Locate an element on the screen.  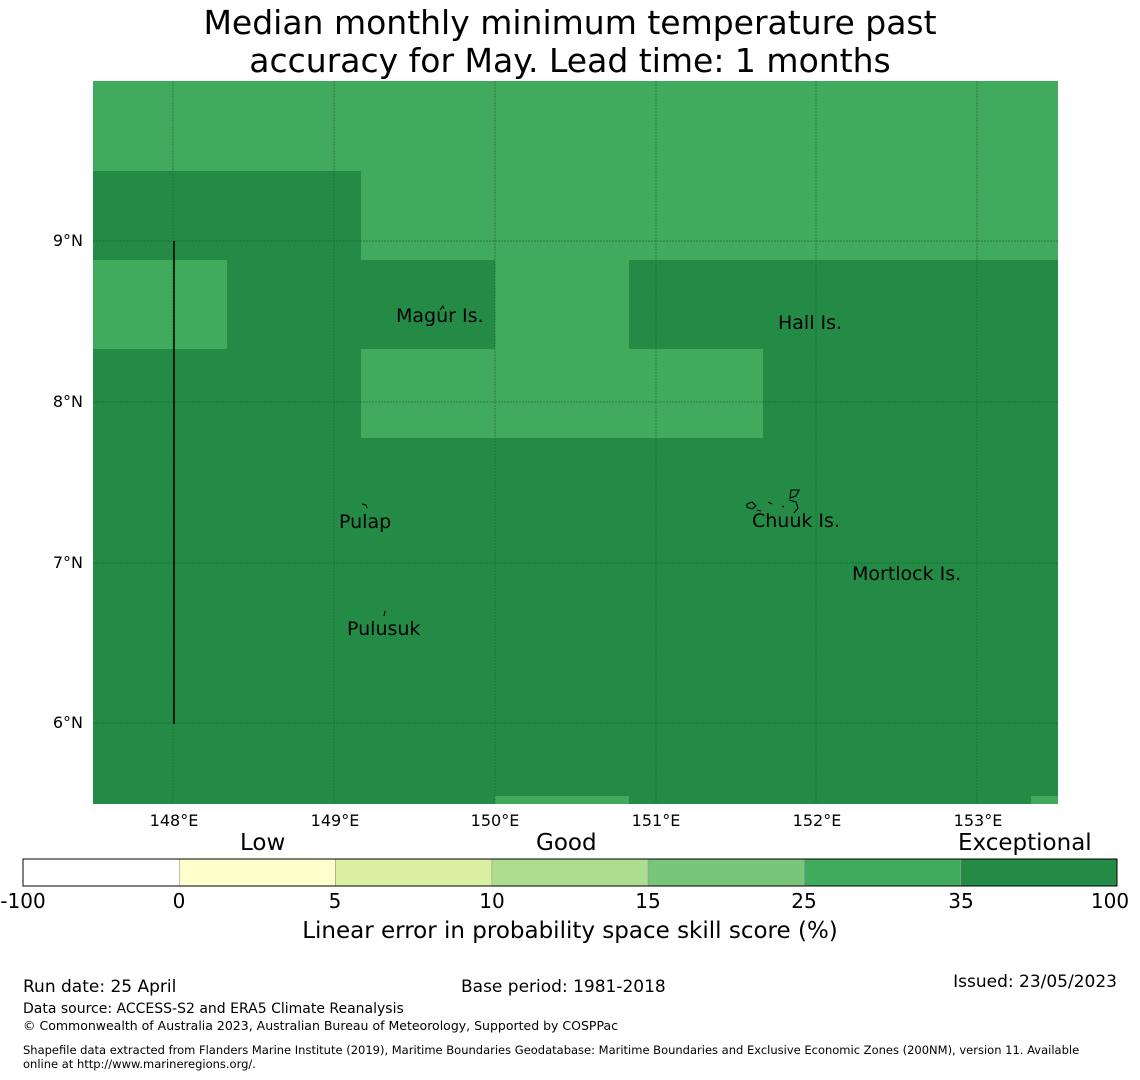
title-line-1: Median monthly minimum temperature past is located at coordinates (570, 22).